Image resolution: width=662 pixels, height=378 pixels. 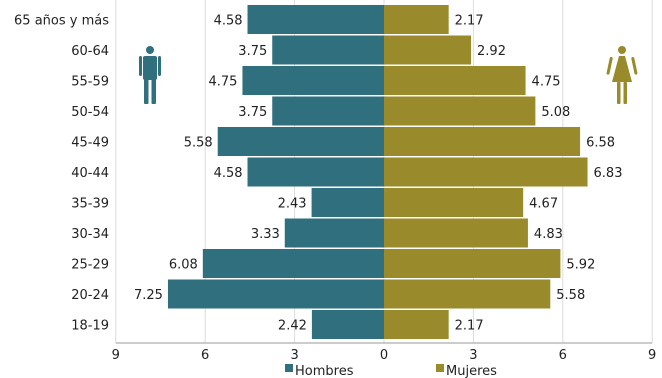 What do you see at coordinates (391, 371) in the screenshot?
I see `legend: Hombres Mujeres` at bounding box center [391, 371].